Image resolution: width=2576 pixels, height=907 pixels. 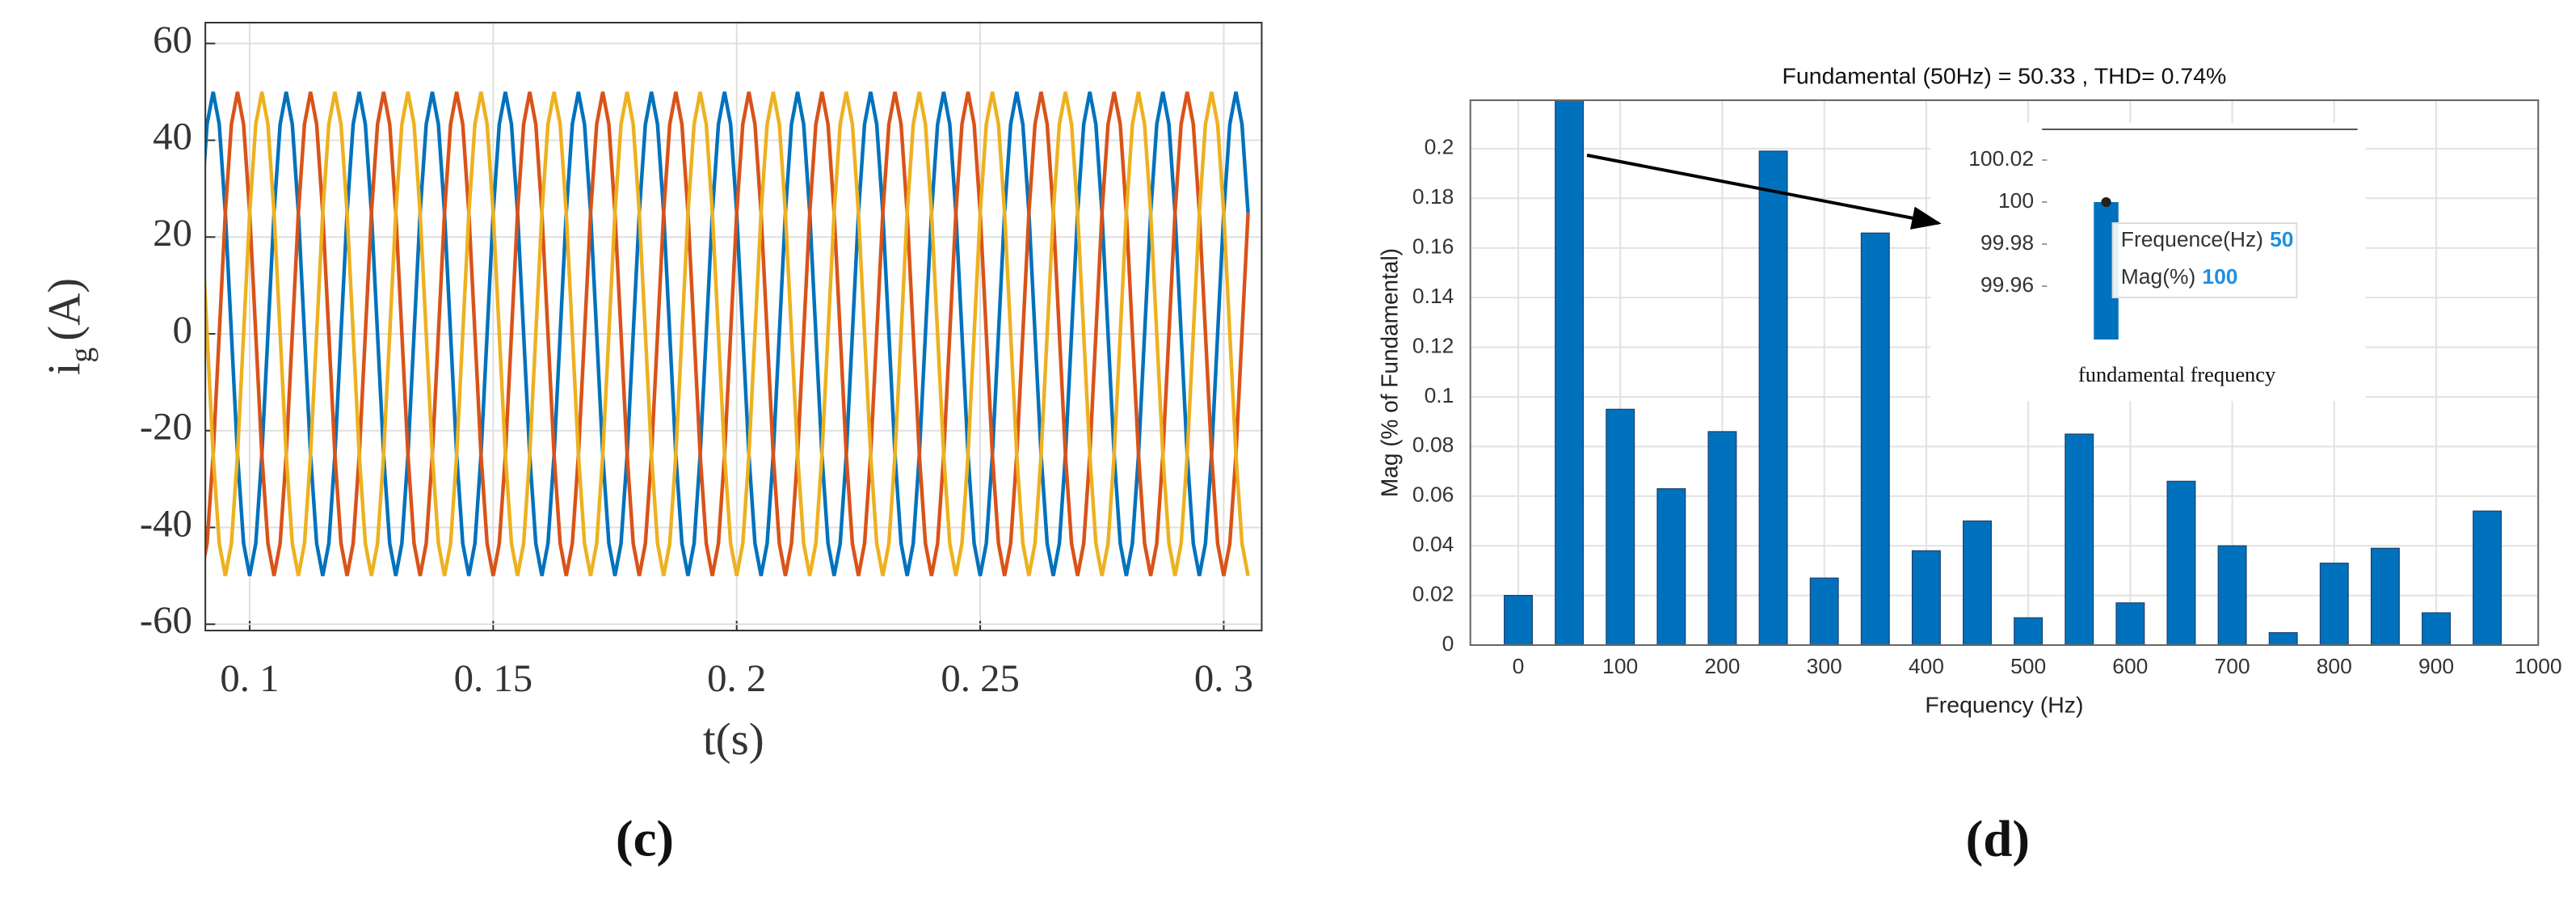 What do you see at coordinates (736, 678) in the screenshot?
I see `x-tick-label: 0. 2` at bounding box center [736, 678].